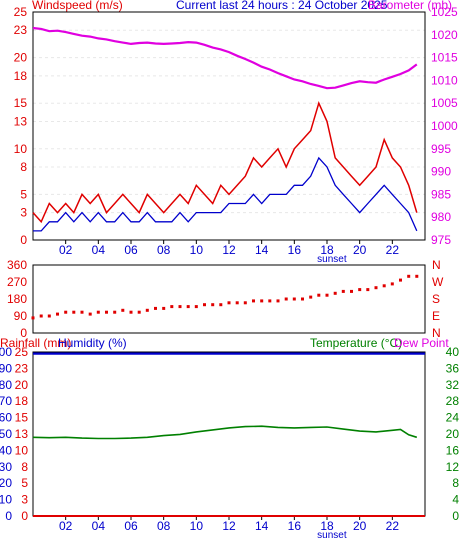 The height and width of the screenshot is (542, 463). I want to click on x-tick-label: 08, so click(164, 526).